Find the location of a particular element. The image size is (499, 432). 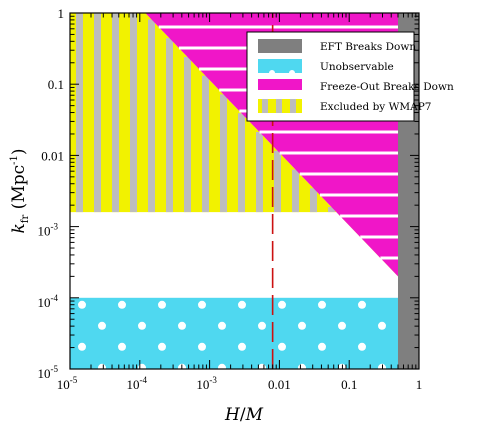

x-axis-title: H/M is located at coordinates (244, 415).